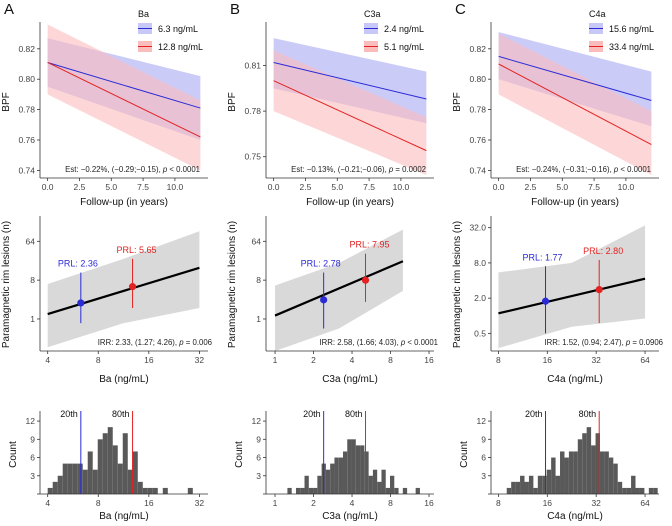 The height and width of the screenshot is (526, 672). Describe the element at coordinates (81, 303) in the screenshot. I see `prl-point-low` at that location.